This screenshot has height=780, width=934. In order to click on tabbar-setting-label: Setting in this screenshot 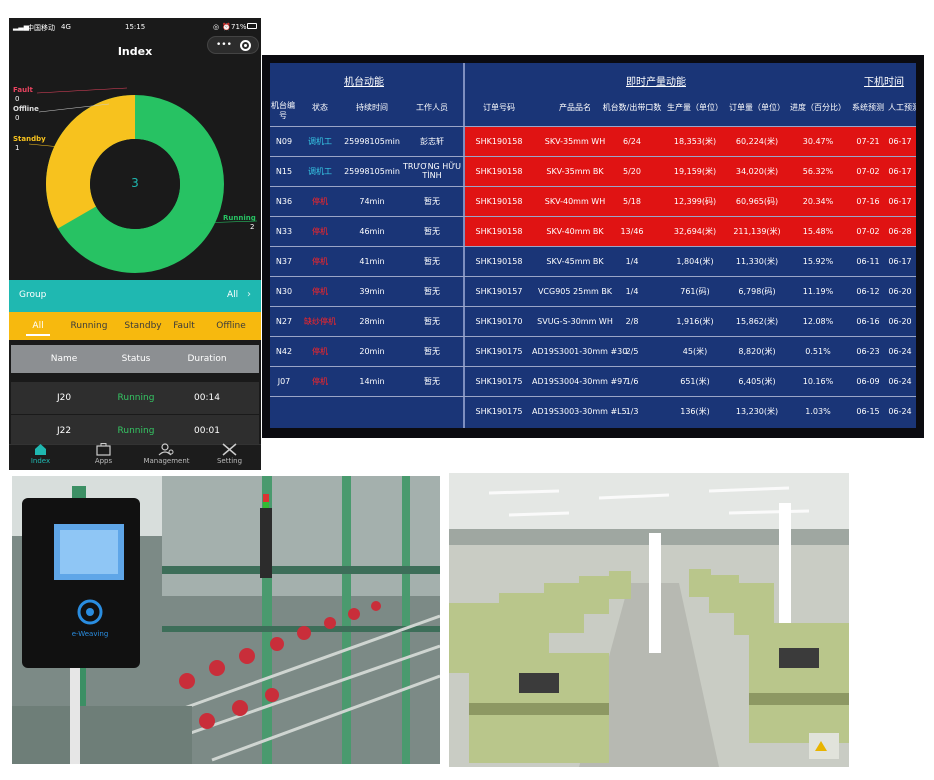, I will do `click(229, 461)`.